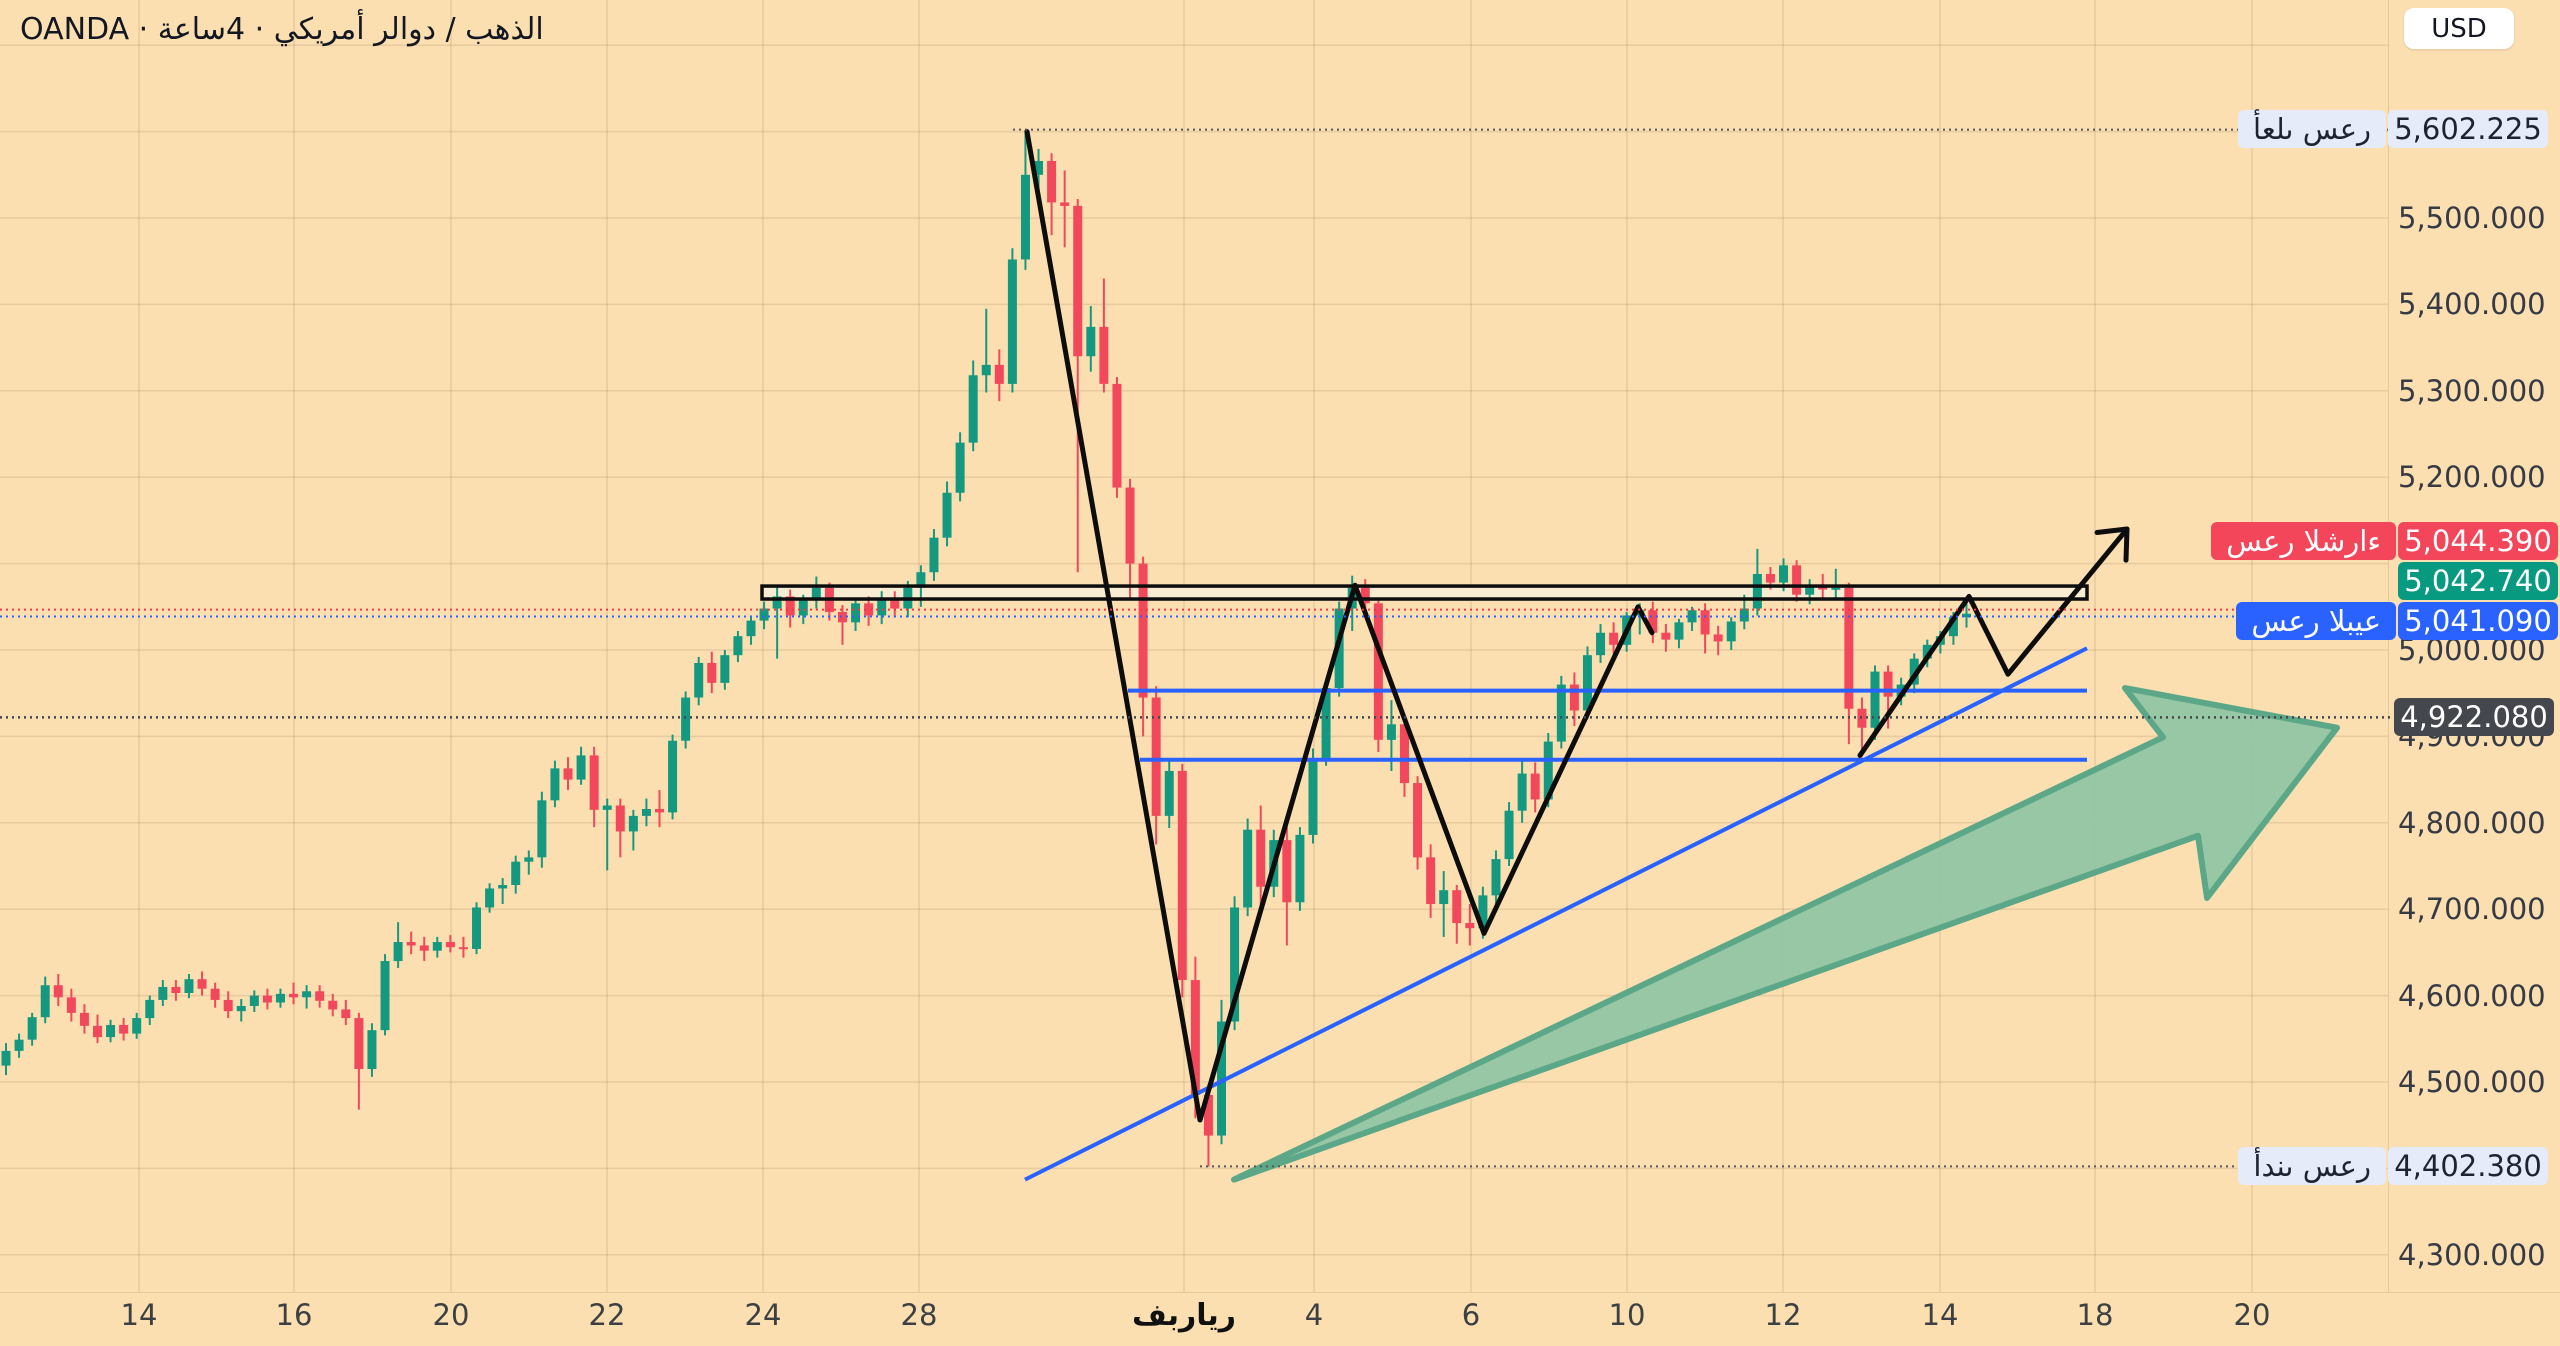 Image resolution: width=2560 pixels, height=1346 pixels. Describe the element at coordinates (2472, 304) in the screenshot. I see `price-tick-label: 5,400.000` at that location.